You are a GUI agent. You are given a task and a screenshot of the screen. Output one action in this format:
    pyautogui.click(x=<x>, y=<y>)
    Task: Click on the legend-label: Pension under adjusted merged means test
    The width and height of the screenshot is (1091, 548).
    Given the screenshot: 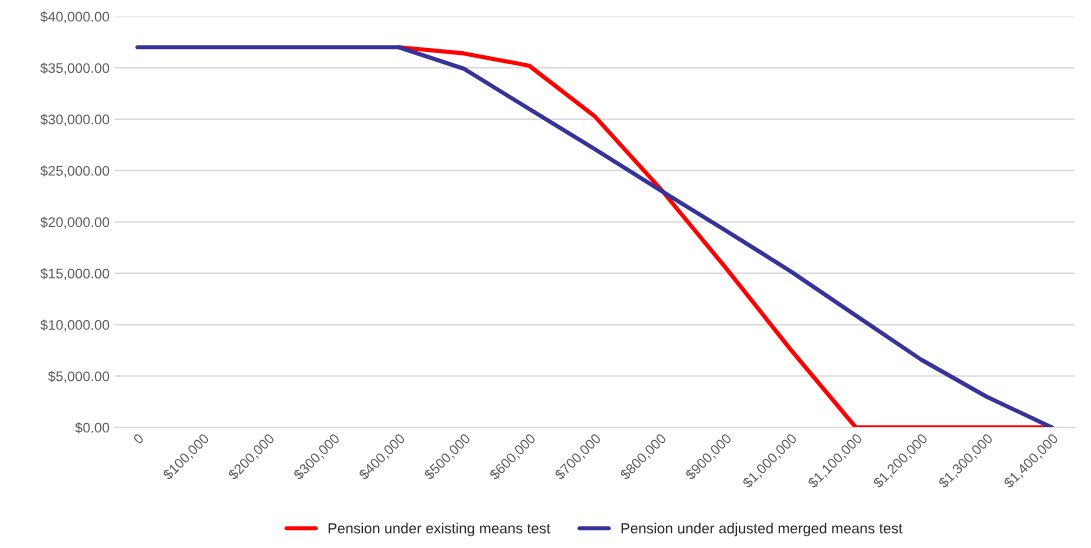 What is the action you would take?
    pyautogui.click(x=762, y=529)
    